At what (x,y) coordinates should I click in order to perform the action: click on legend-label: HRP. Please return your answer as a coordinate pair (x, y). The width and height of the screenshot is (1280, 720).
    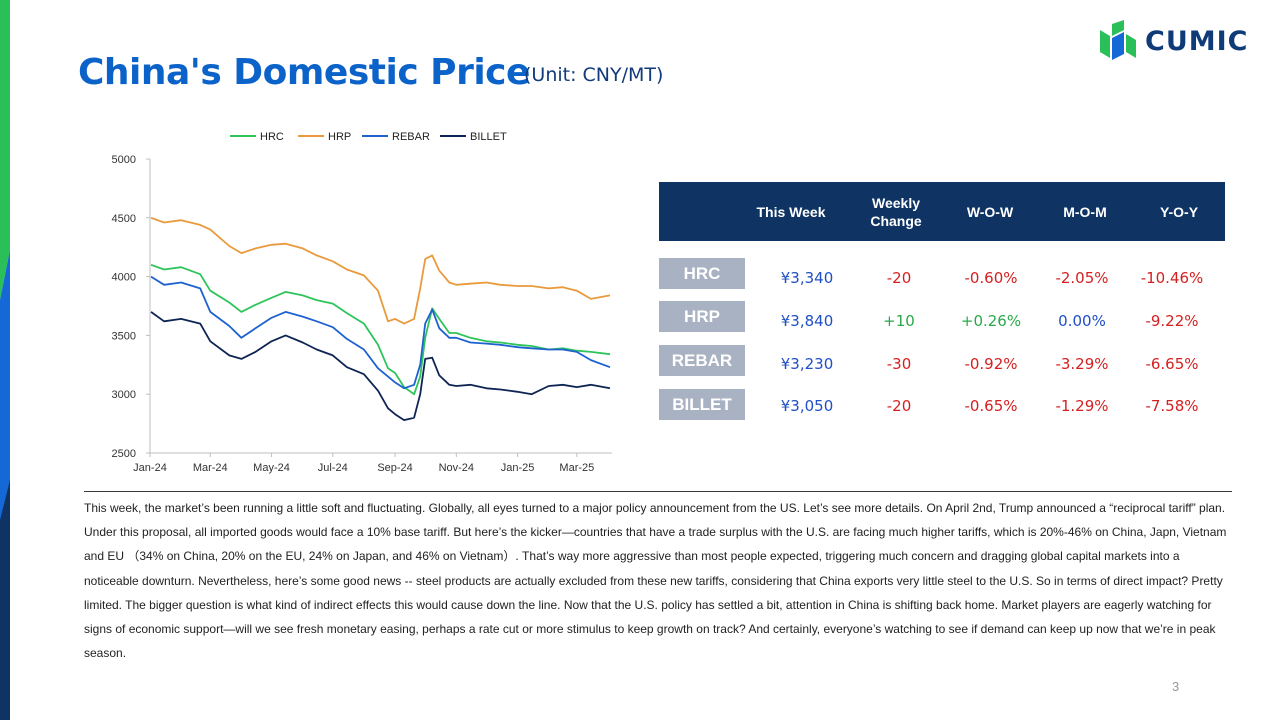
    Looking at the image, I should click on (339, 137).